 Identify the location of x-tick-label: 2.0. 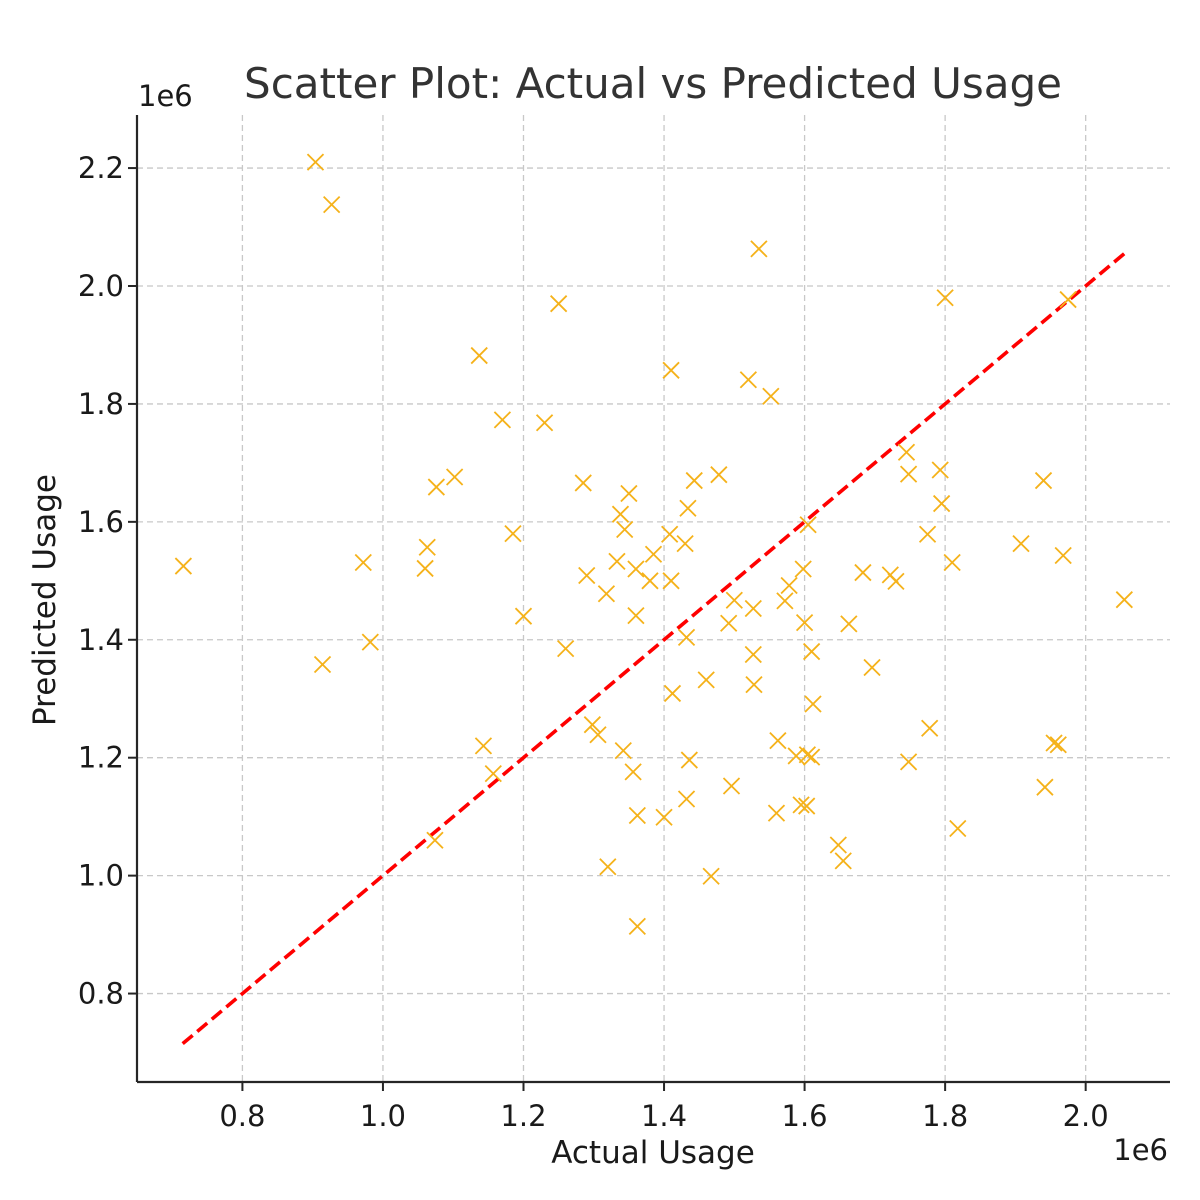
(1086, 1116).